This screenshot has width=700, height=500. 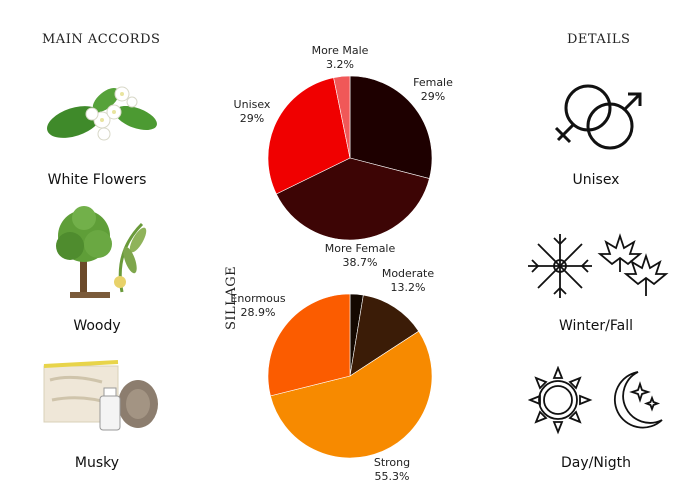 I want to click on pie2-slice-enormous, so click(x=309, y=345).